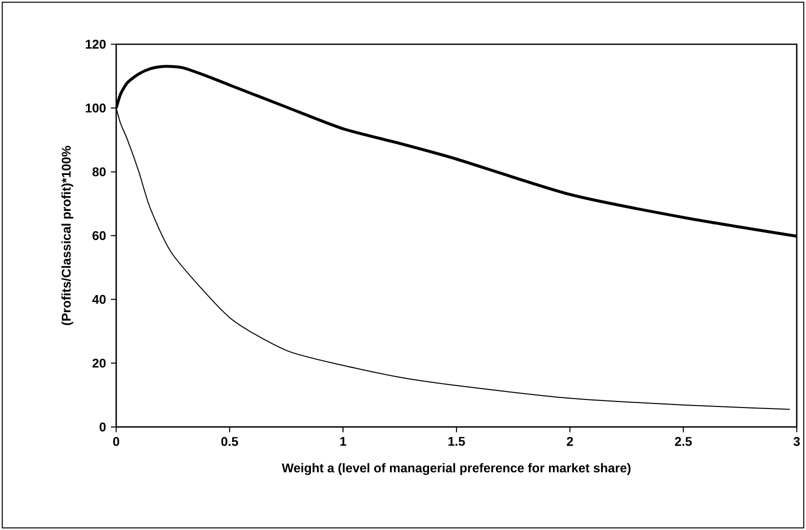 The height and width of the screenshot is (530, 806). What do you see at coordinates (683, 441) in the screenshot?
I see `x-tick-label: 2.5` at bounding box center [683, 441].